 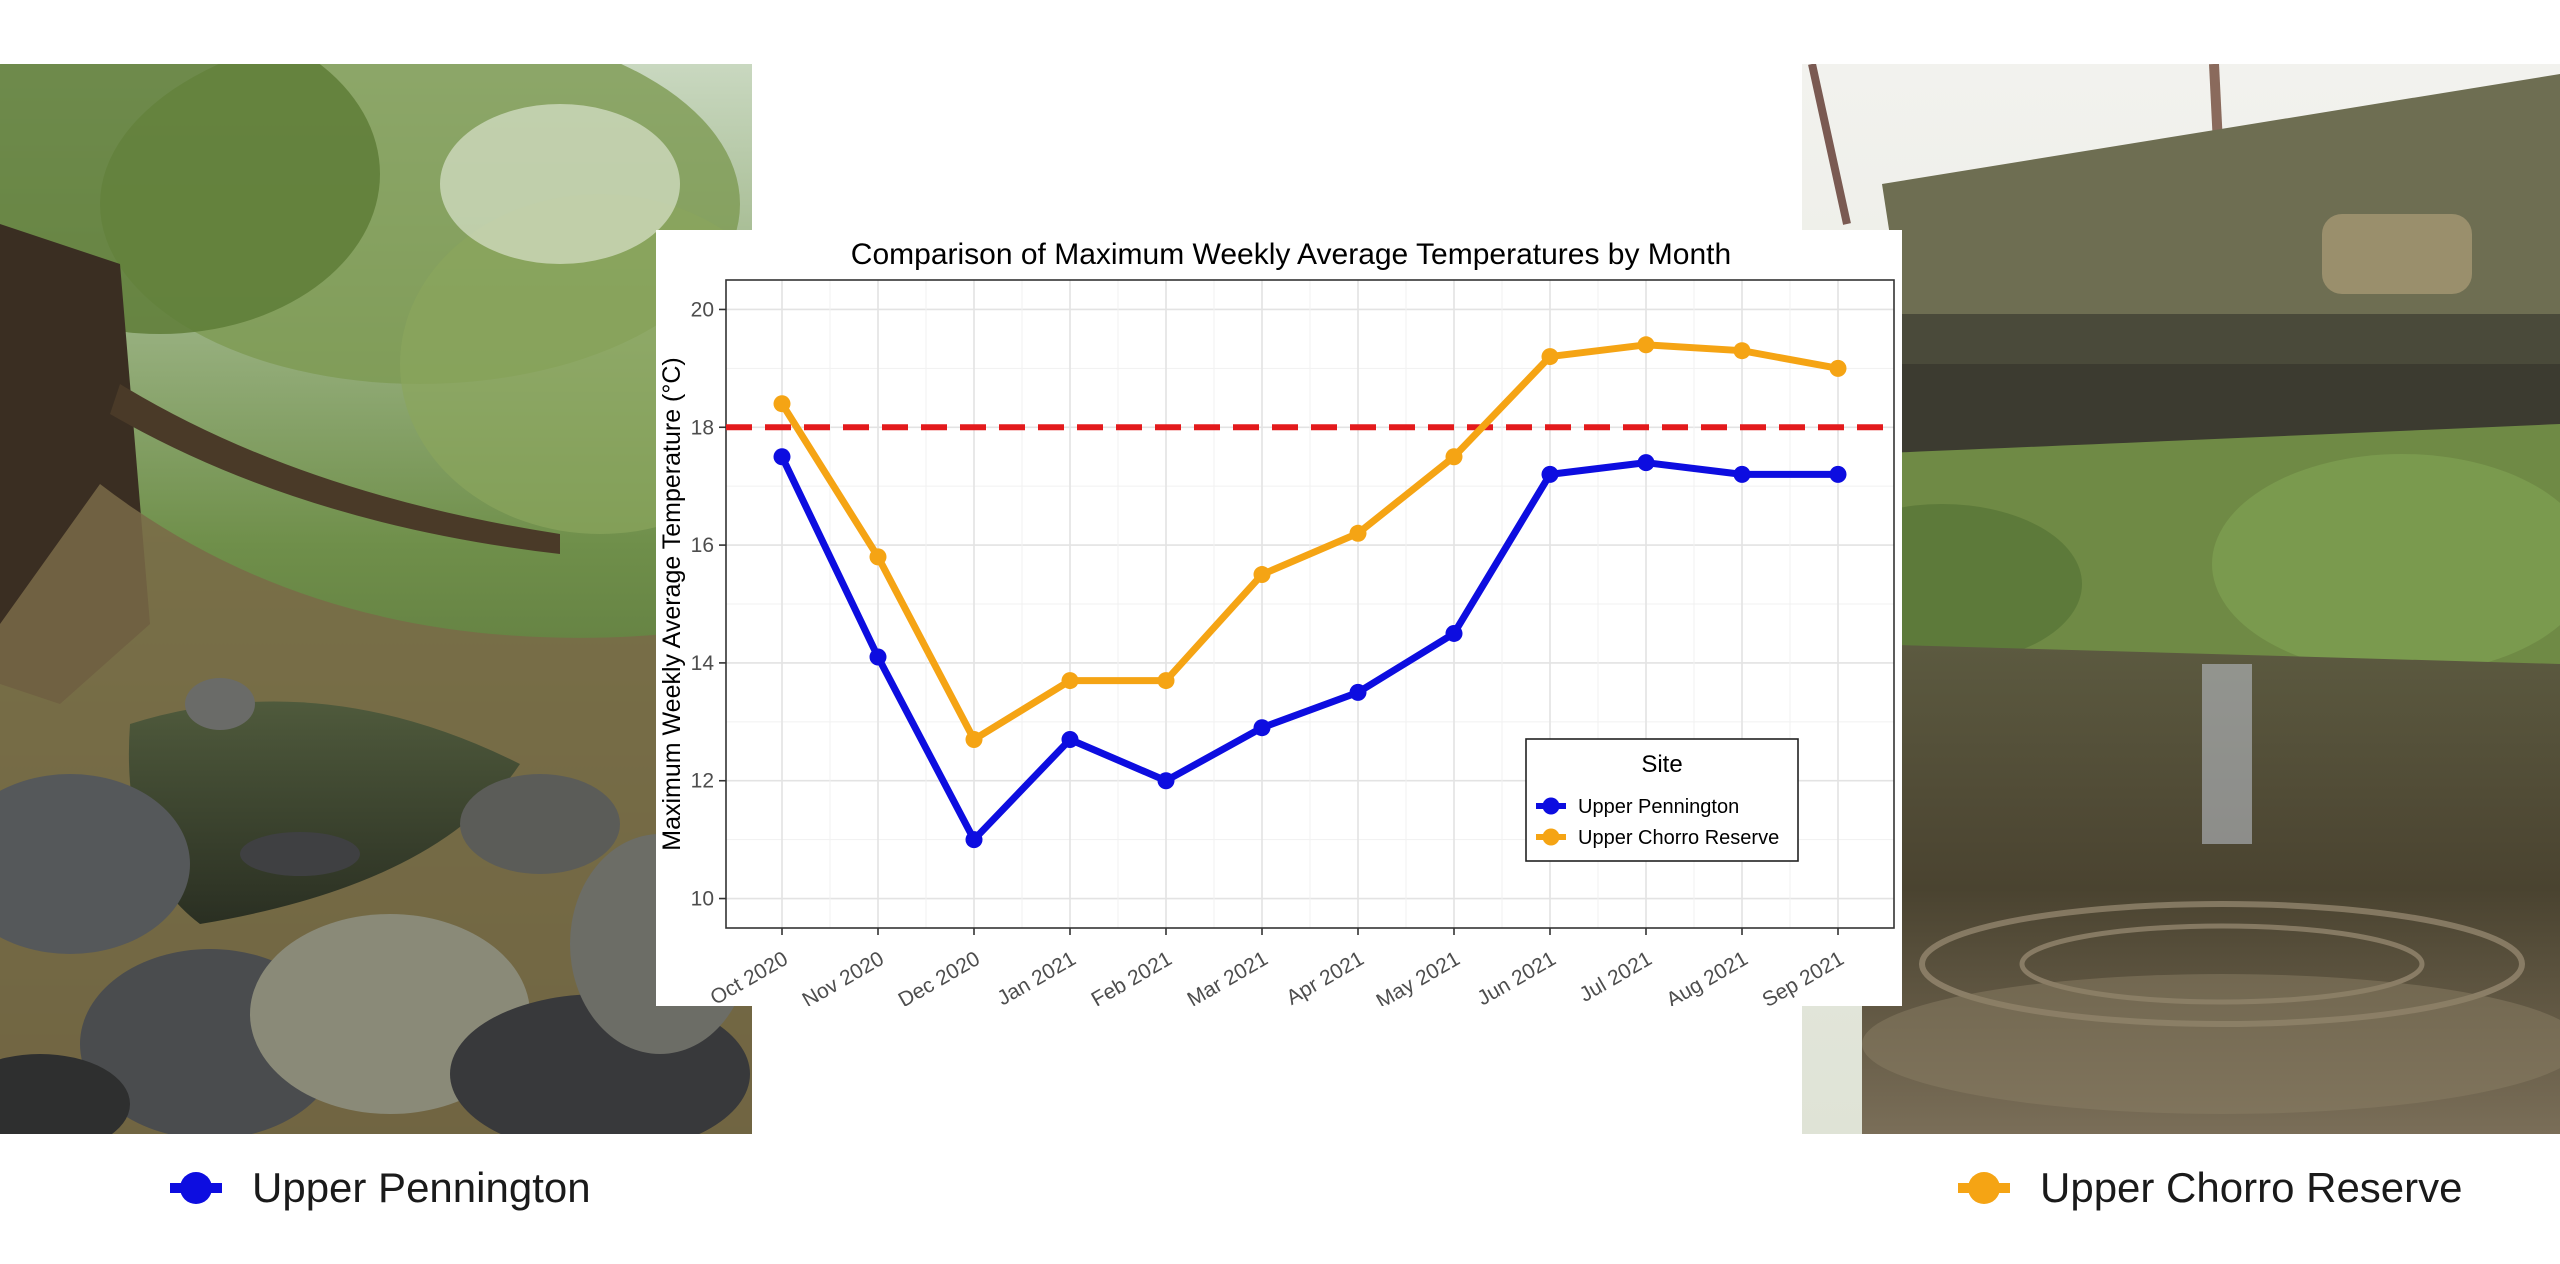 What do you see at coordinates (703, 663) in the screenshot?
I see `y-tick-label: 14` at bounding box center [703, 663].